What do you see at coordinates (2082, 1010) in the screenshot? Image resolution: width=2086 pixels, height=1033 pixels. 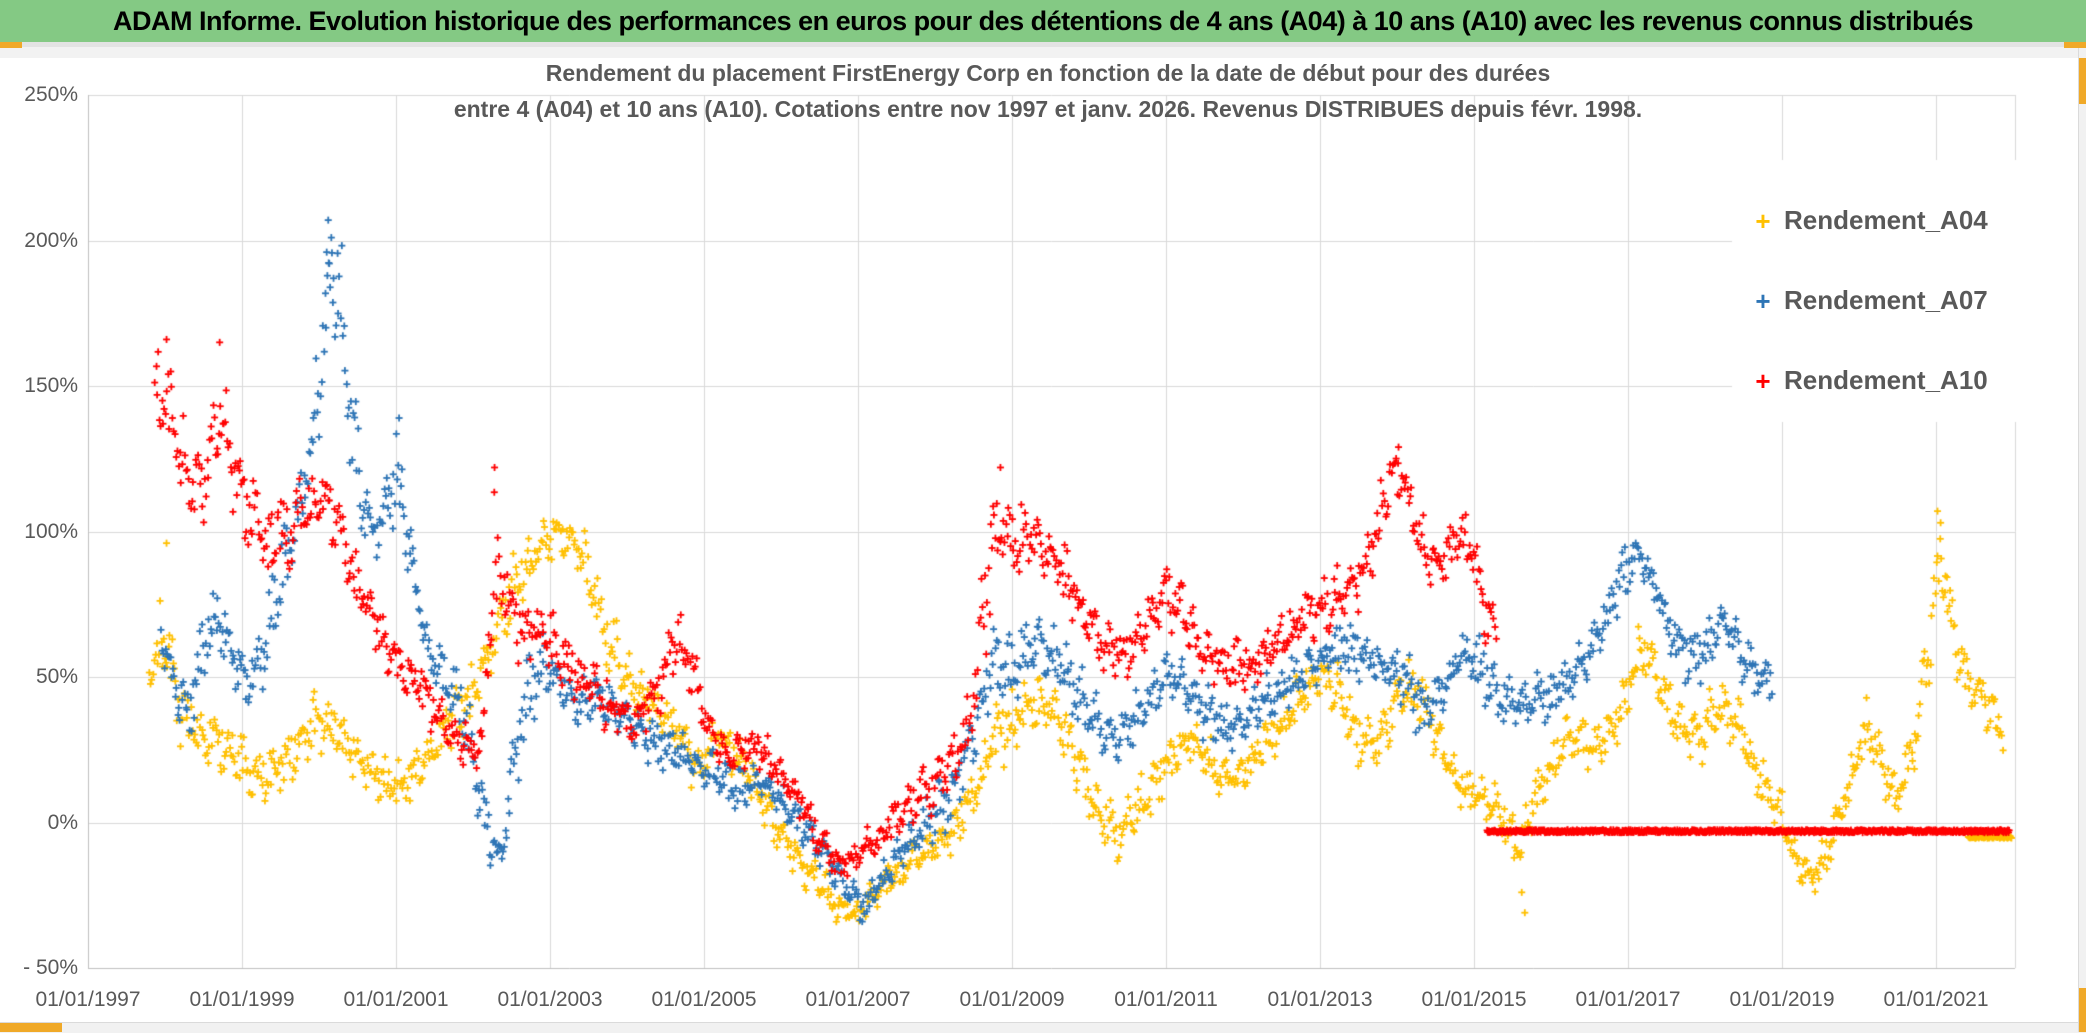 I see `vertical-scrollbar-handle-bottom` at bounding box center [2082, 1010].